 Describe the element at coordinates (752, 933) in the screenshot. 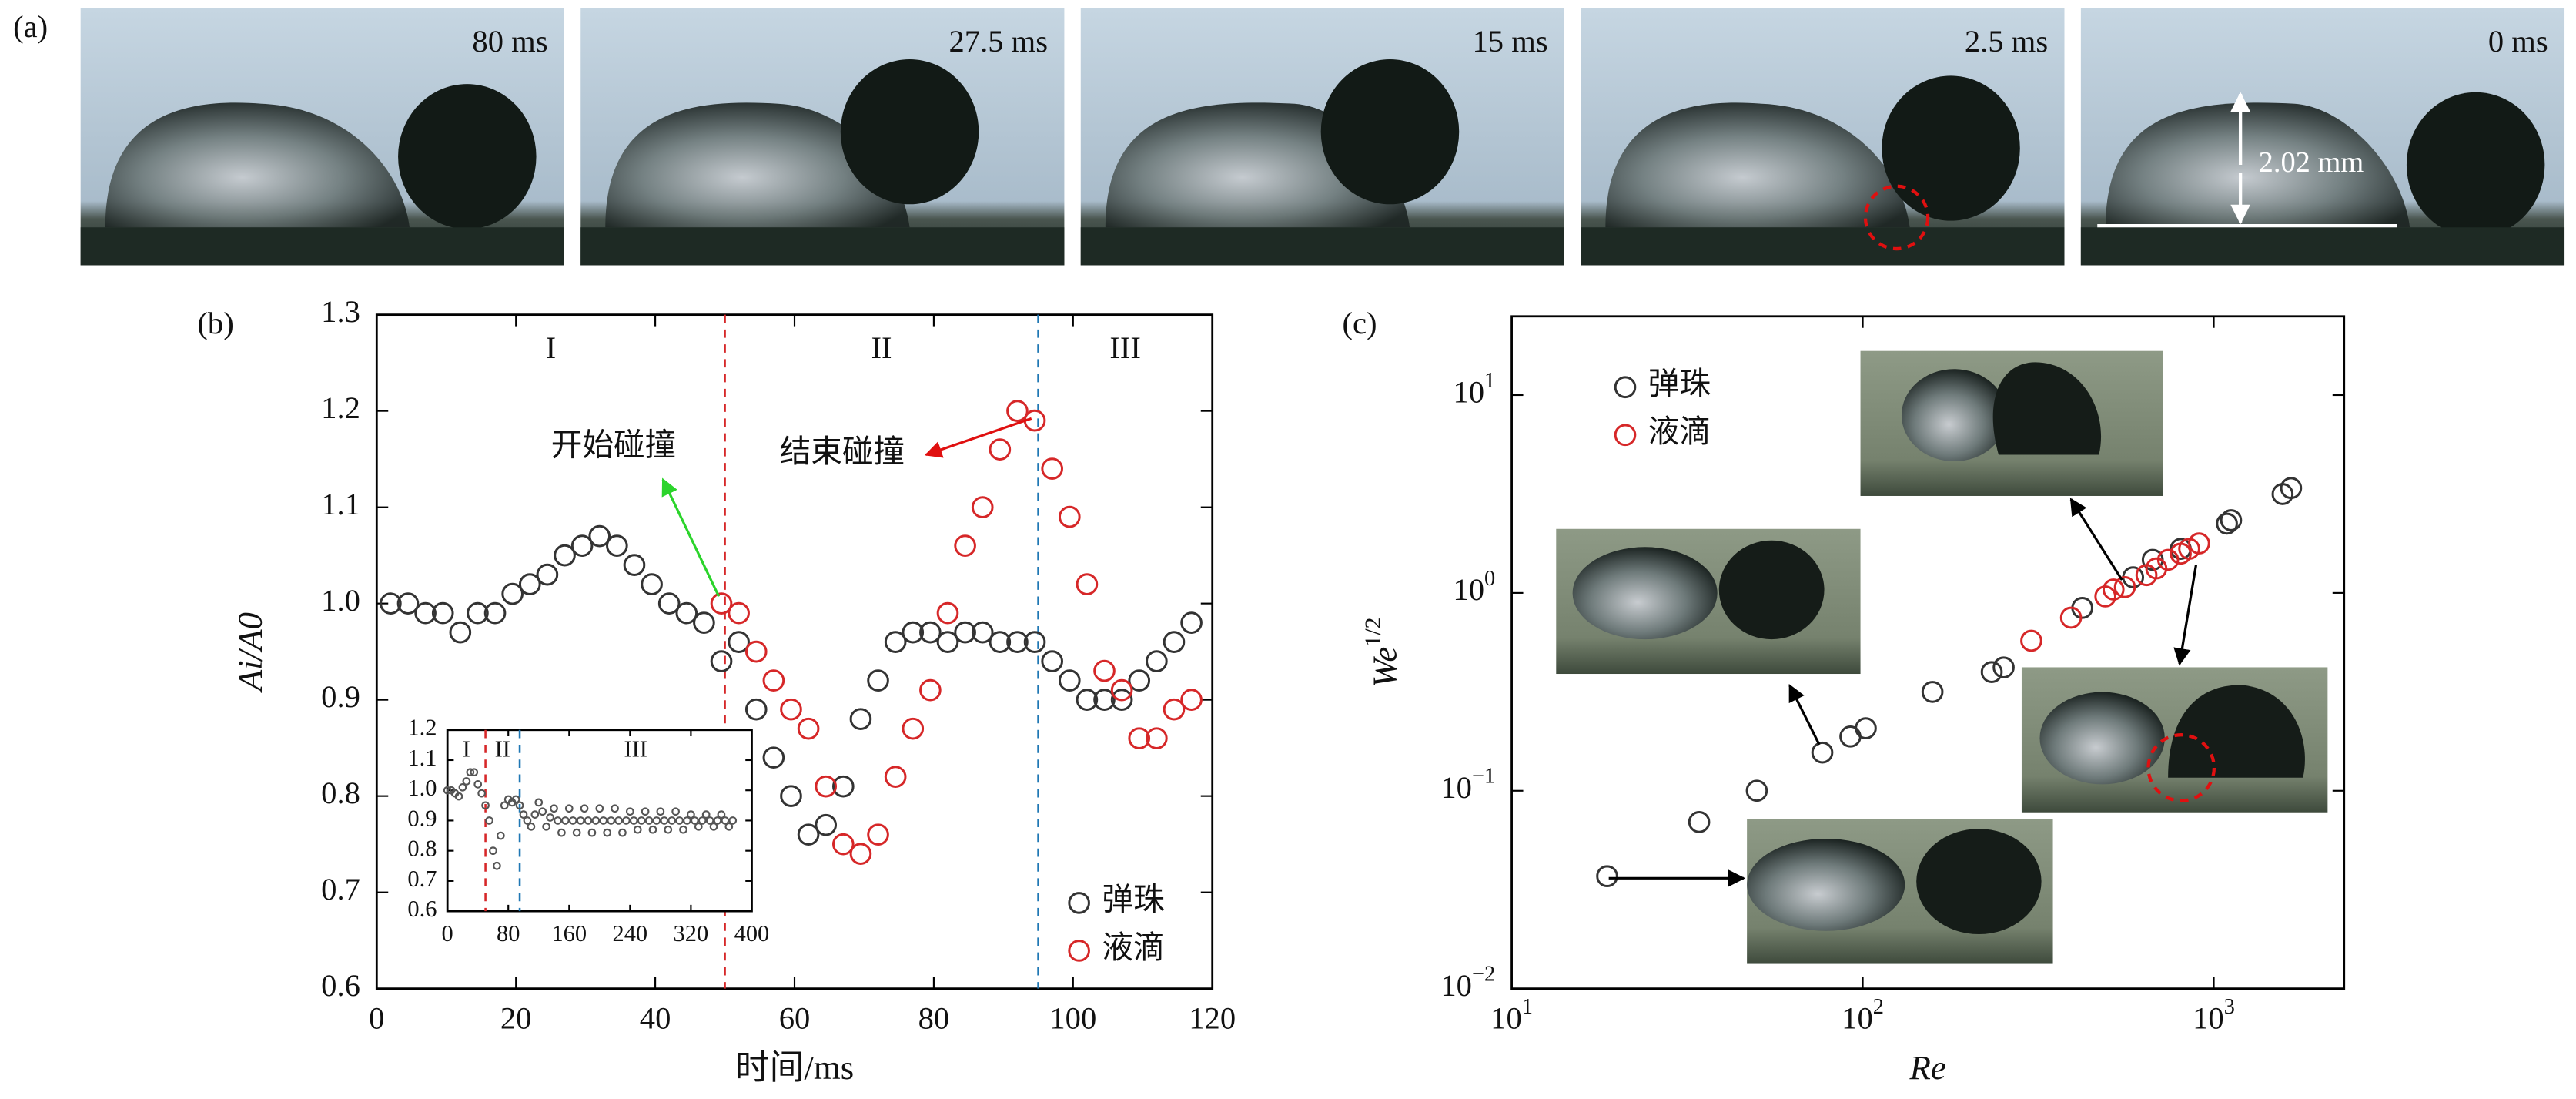

I see `x-tick-label: 400` at that location.